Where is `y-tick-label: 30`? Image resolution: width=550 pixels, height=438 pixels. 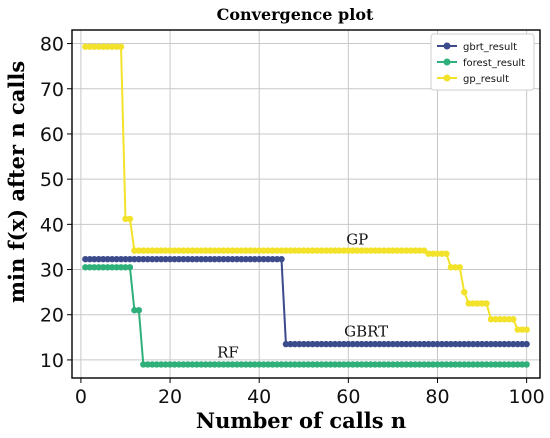
y-tick-label: 30 is located at coordinates (52, 271).